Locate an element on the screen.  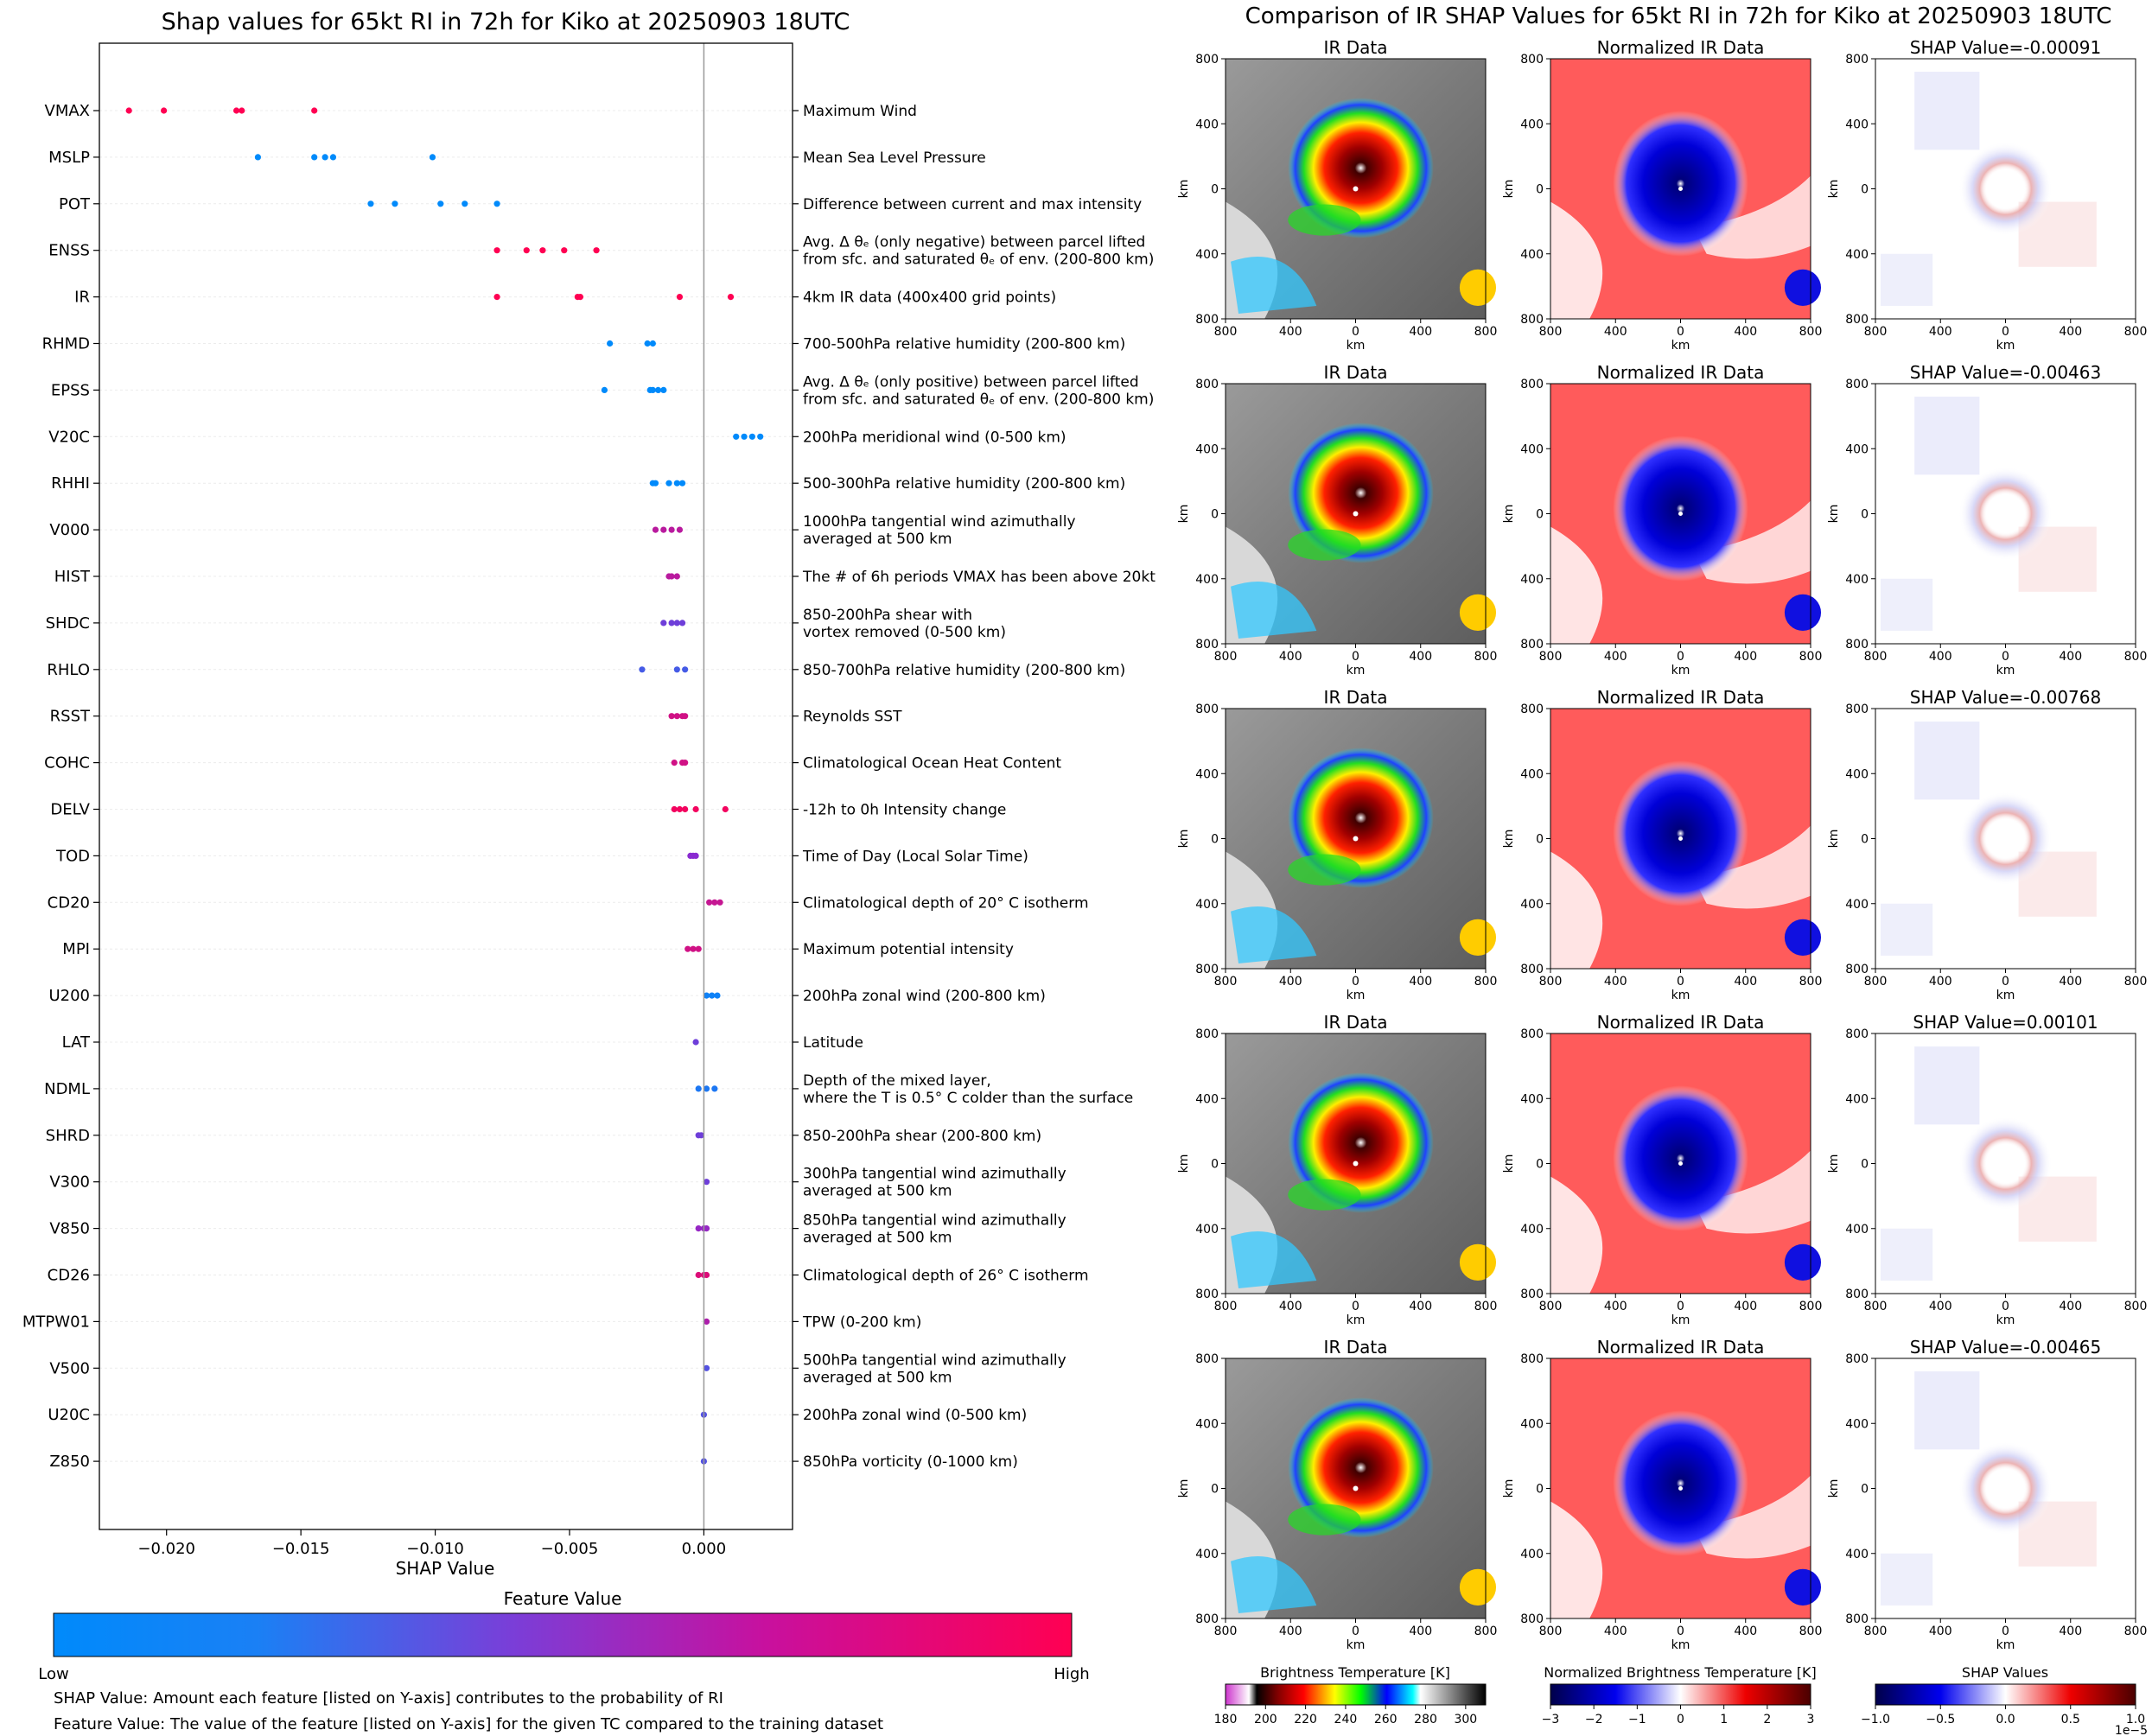
shap-storm-ring is located at coordinates (2005, 839).